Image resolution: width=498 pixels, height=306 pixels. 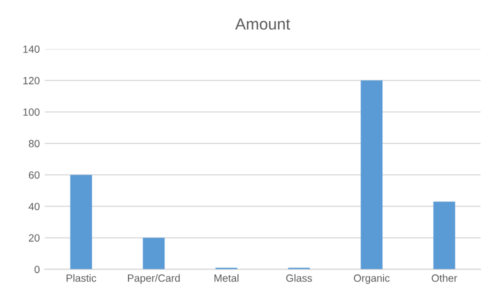 What do you see at coordinates (34, 175) in the screenshot?
I see `y-tick-label: 60` at bounding box center [34, 175].